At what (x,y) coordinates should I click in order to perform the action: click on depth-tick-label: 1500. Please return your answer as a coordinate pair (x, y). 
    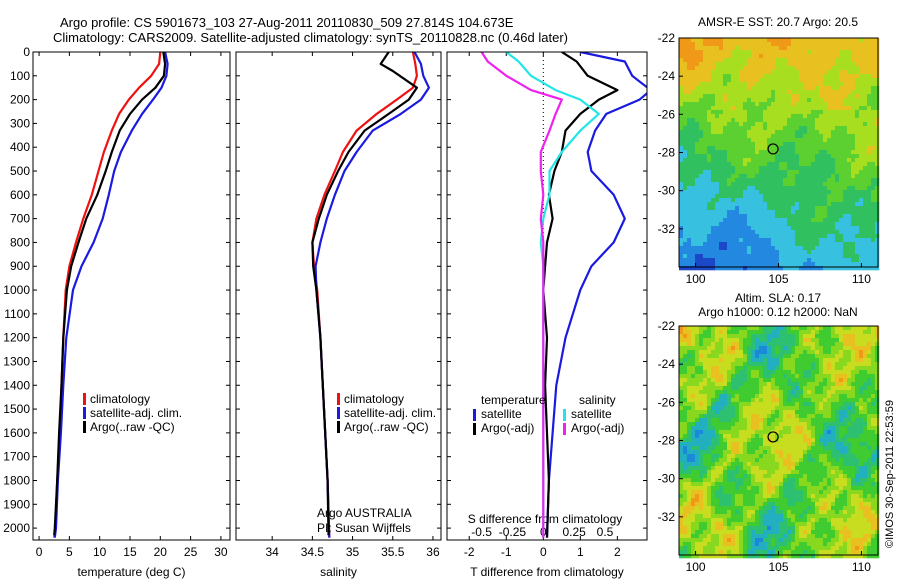
    Looking at the image, I should click on (16, 409).